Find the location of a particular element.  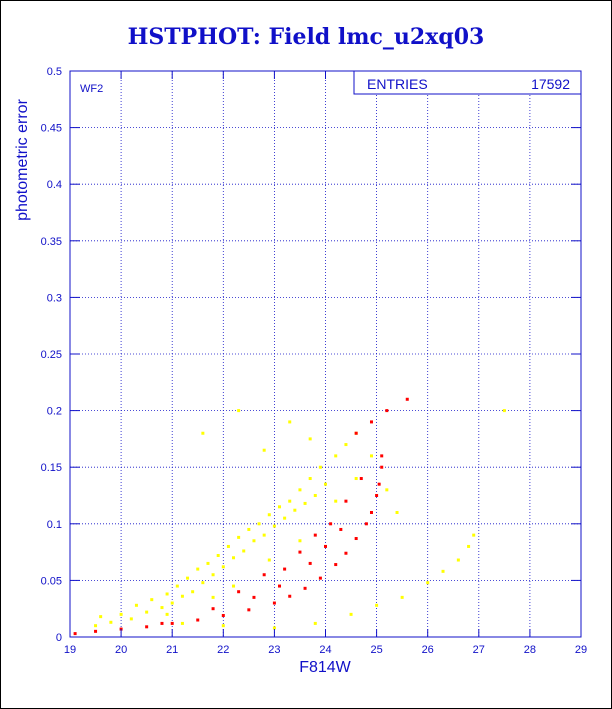

y-tick-label: 0.45 is located at coordinates (51, 129).